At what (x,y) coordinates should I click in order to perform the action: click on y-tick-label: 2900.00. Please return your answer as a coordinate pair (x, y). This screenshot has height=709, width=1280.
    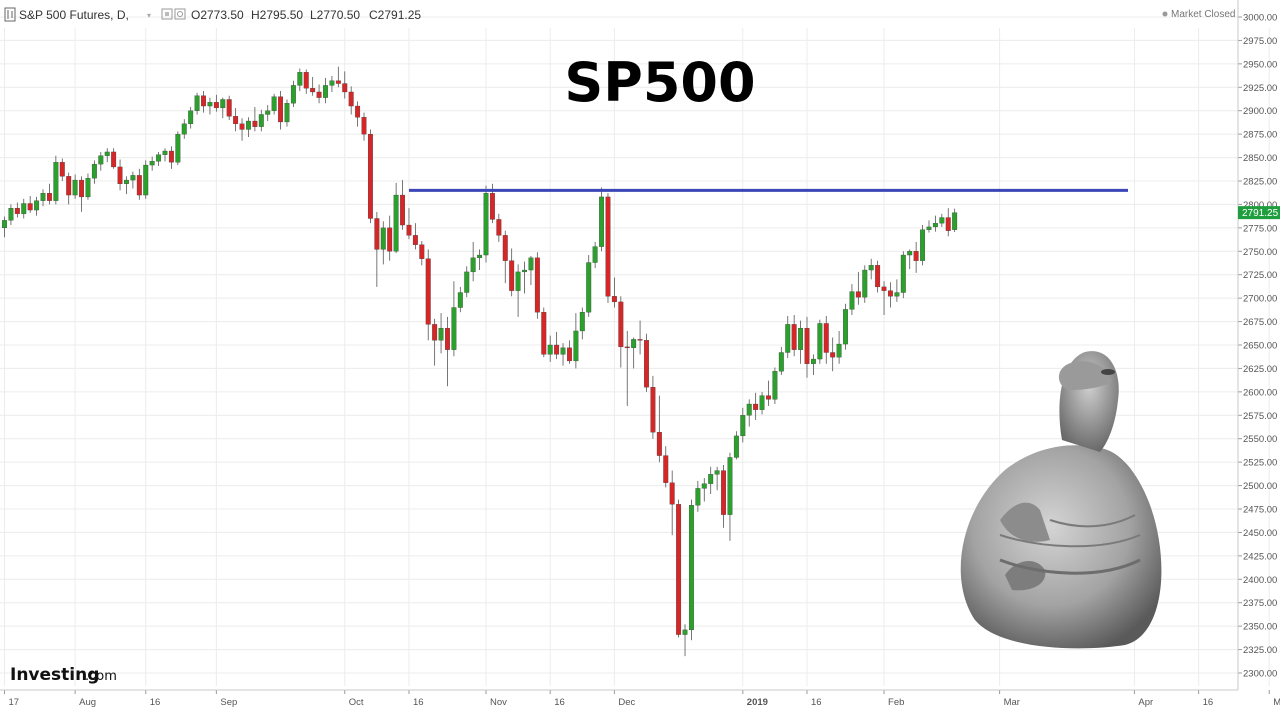
    Looking at the image, I should click on (1260, 111).